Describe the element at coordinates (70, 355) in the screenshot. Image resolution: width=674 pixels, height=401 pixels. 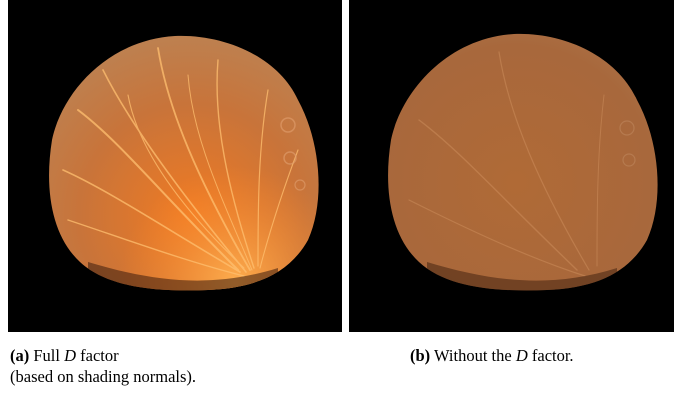
I see `caption-a-symbol: D` at that location.